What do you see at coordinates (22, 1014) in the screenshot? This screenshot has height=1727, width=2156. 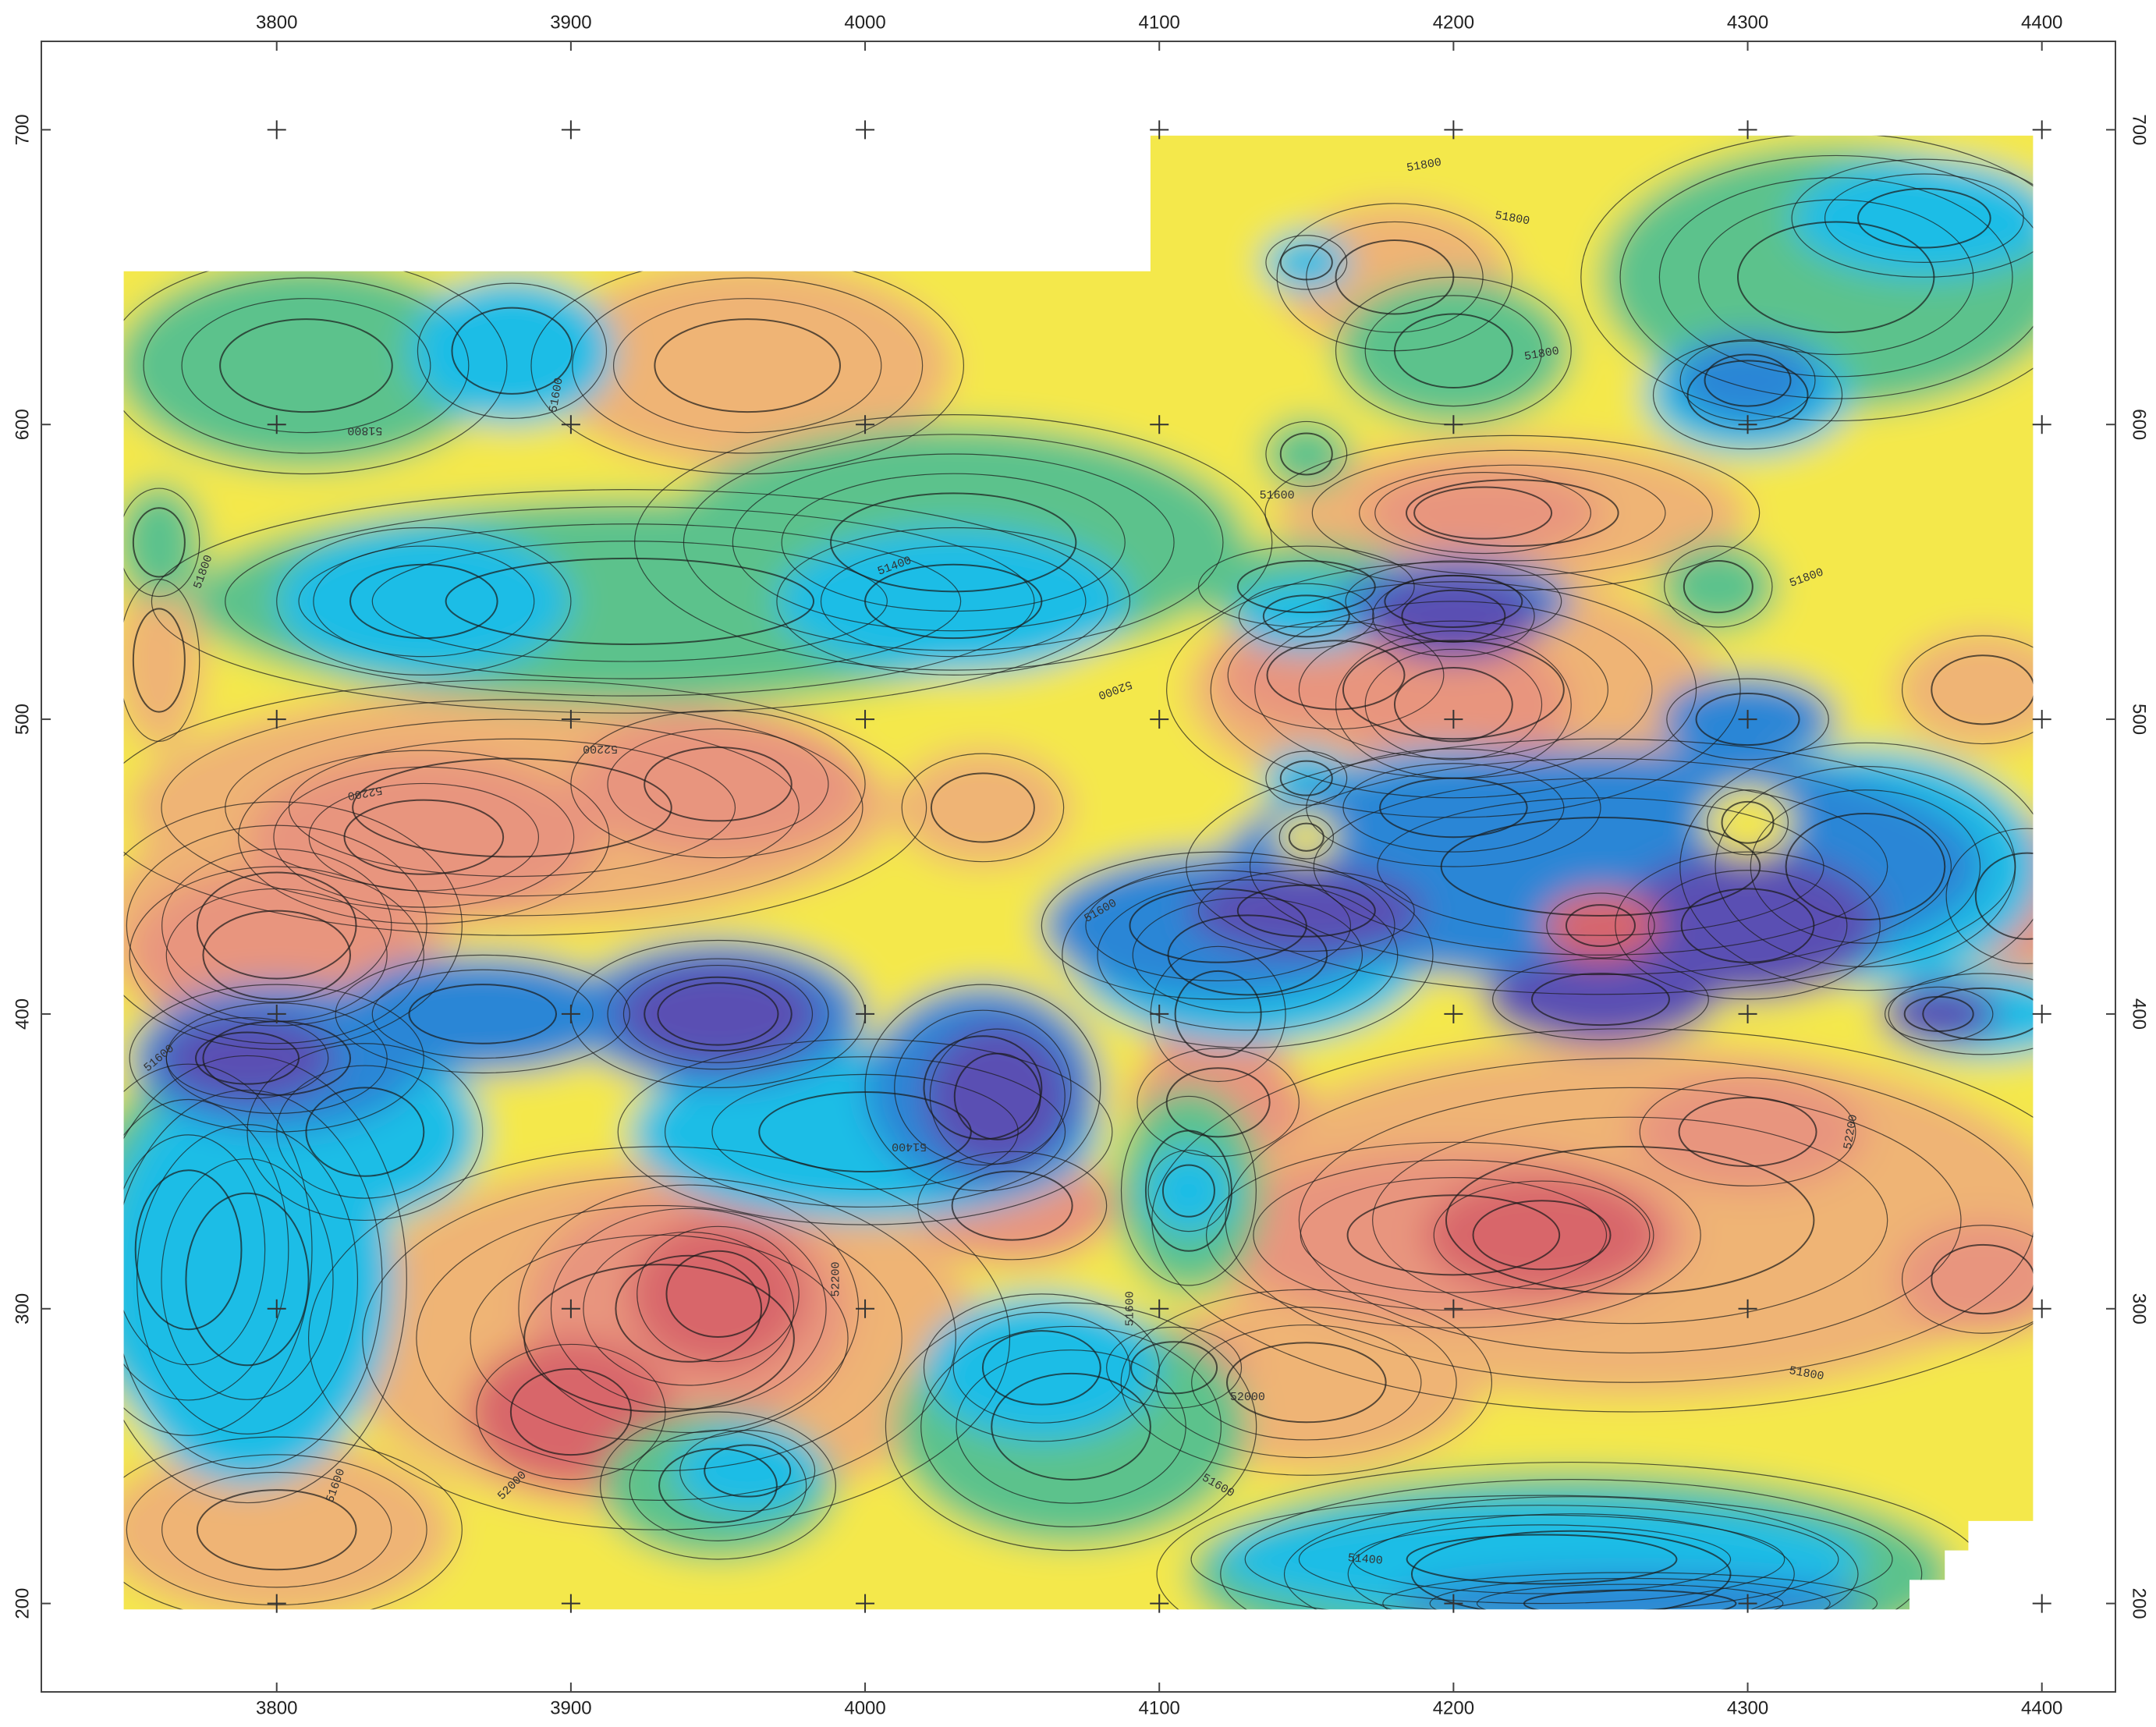 I see `y-tick-label-left: 400` at bounding box center [22, 1014].